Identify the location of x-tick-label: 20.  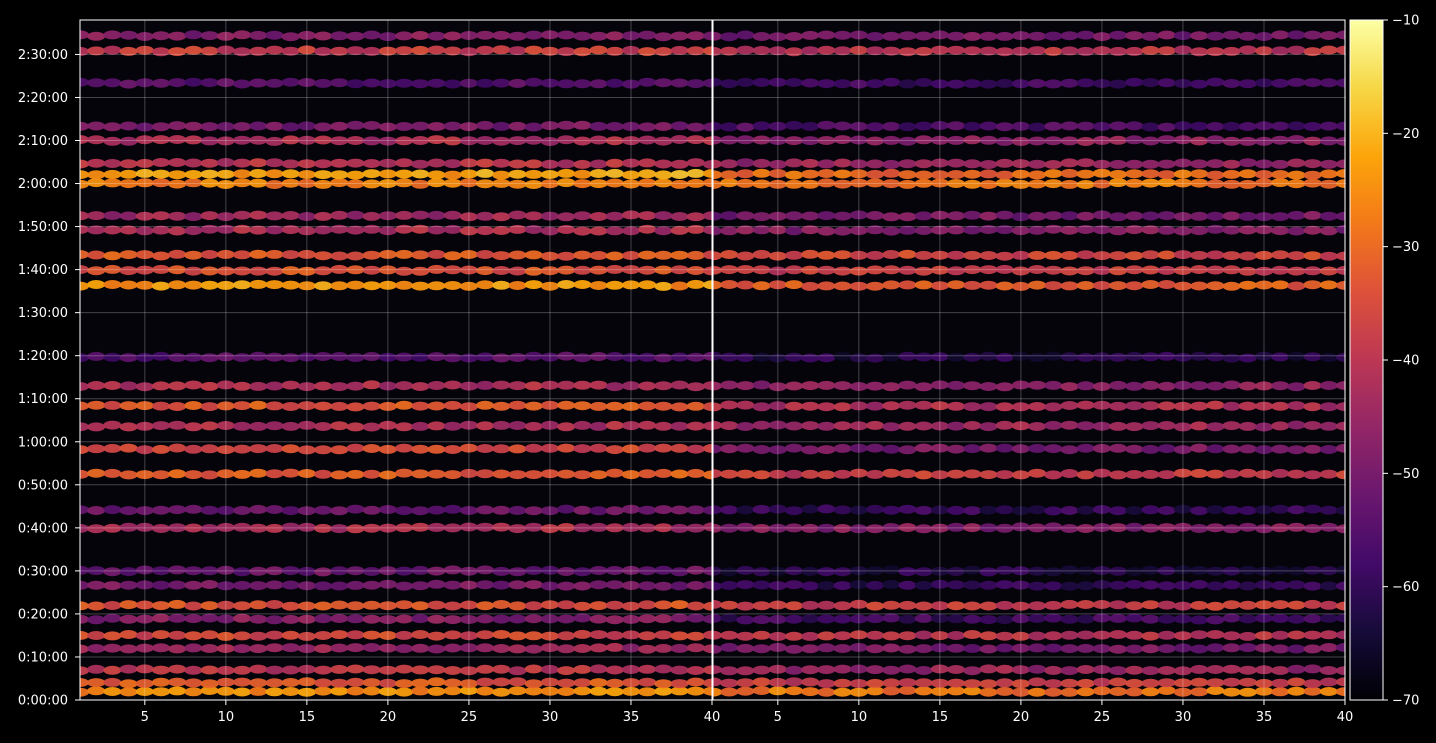
(388, 717).